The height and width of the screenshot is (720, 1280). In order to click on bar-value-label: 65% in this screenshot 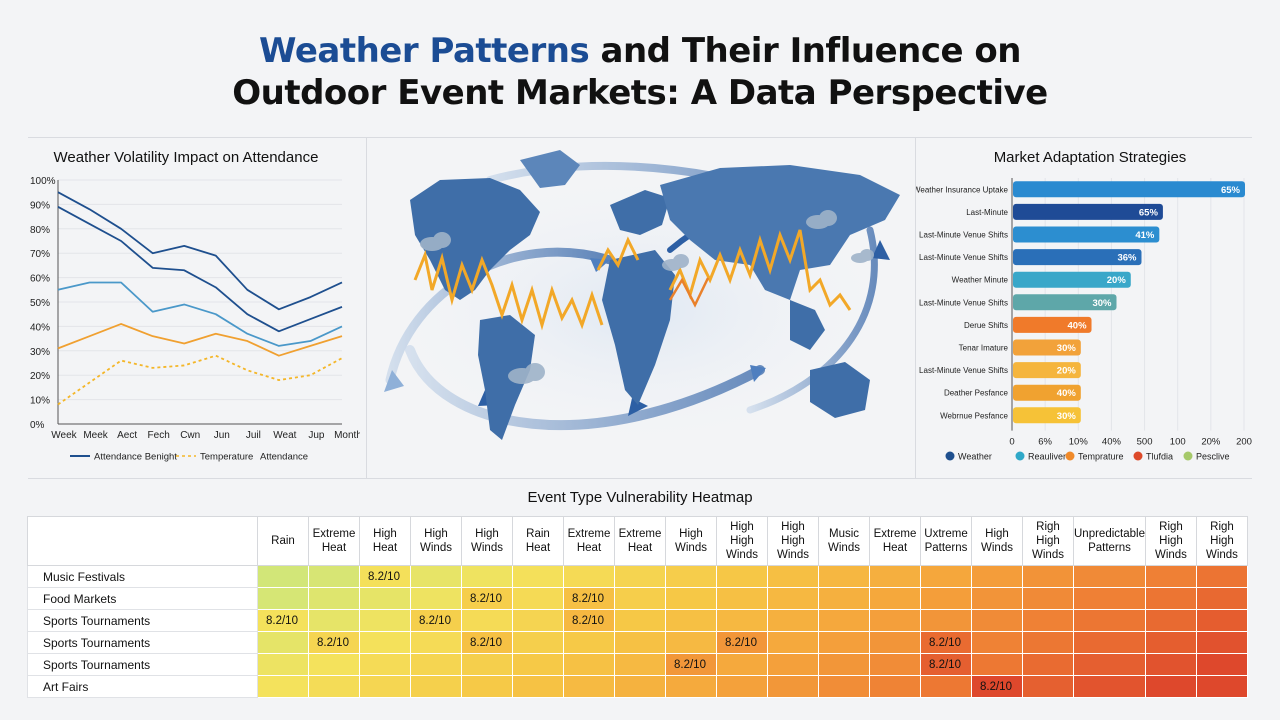, I will do `click(1149, 212)`.